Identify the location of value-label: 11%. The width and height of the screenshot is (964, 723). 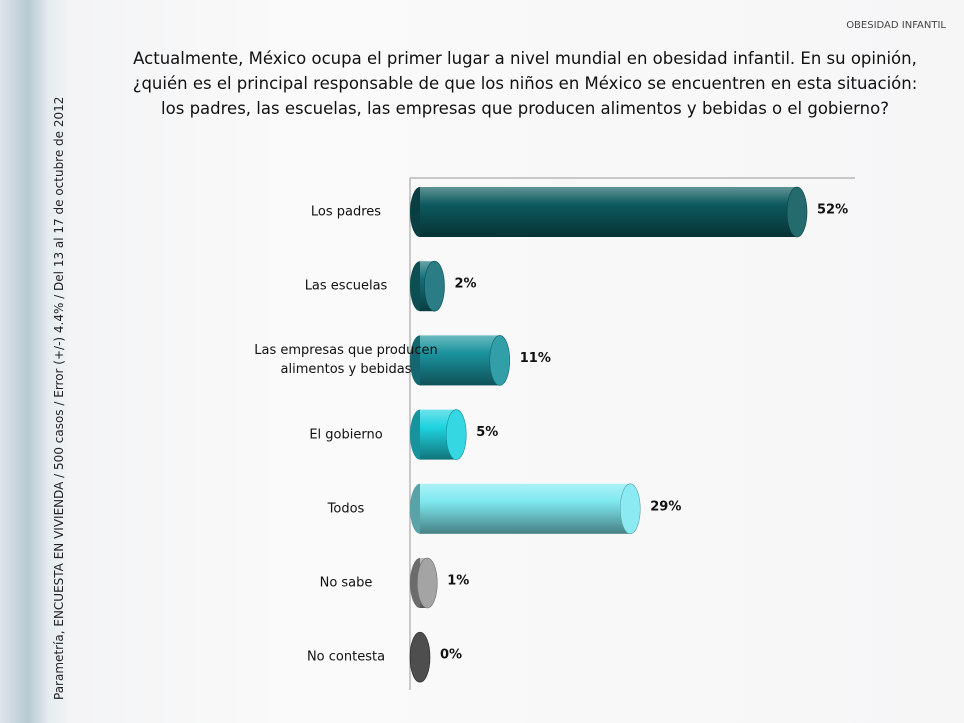
(535, 358).